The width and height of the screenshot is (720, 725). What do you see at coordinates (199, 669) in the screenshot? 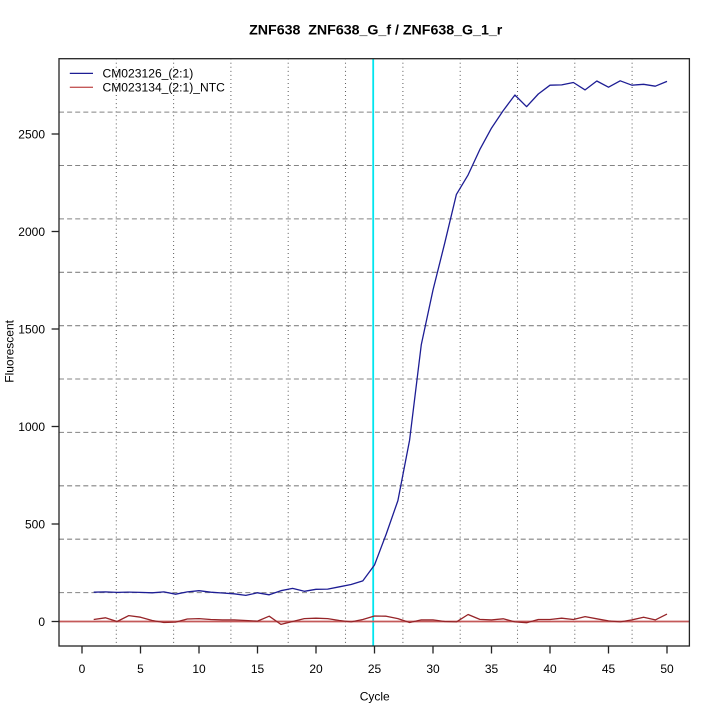
I see `svg-text: 10` at bounding box center [199, 669].